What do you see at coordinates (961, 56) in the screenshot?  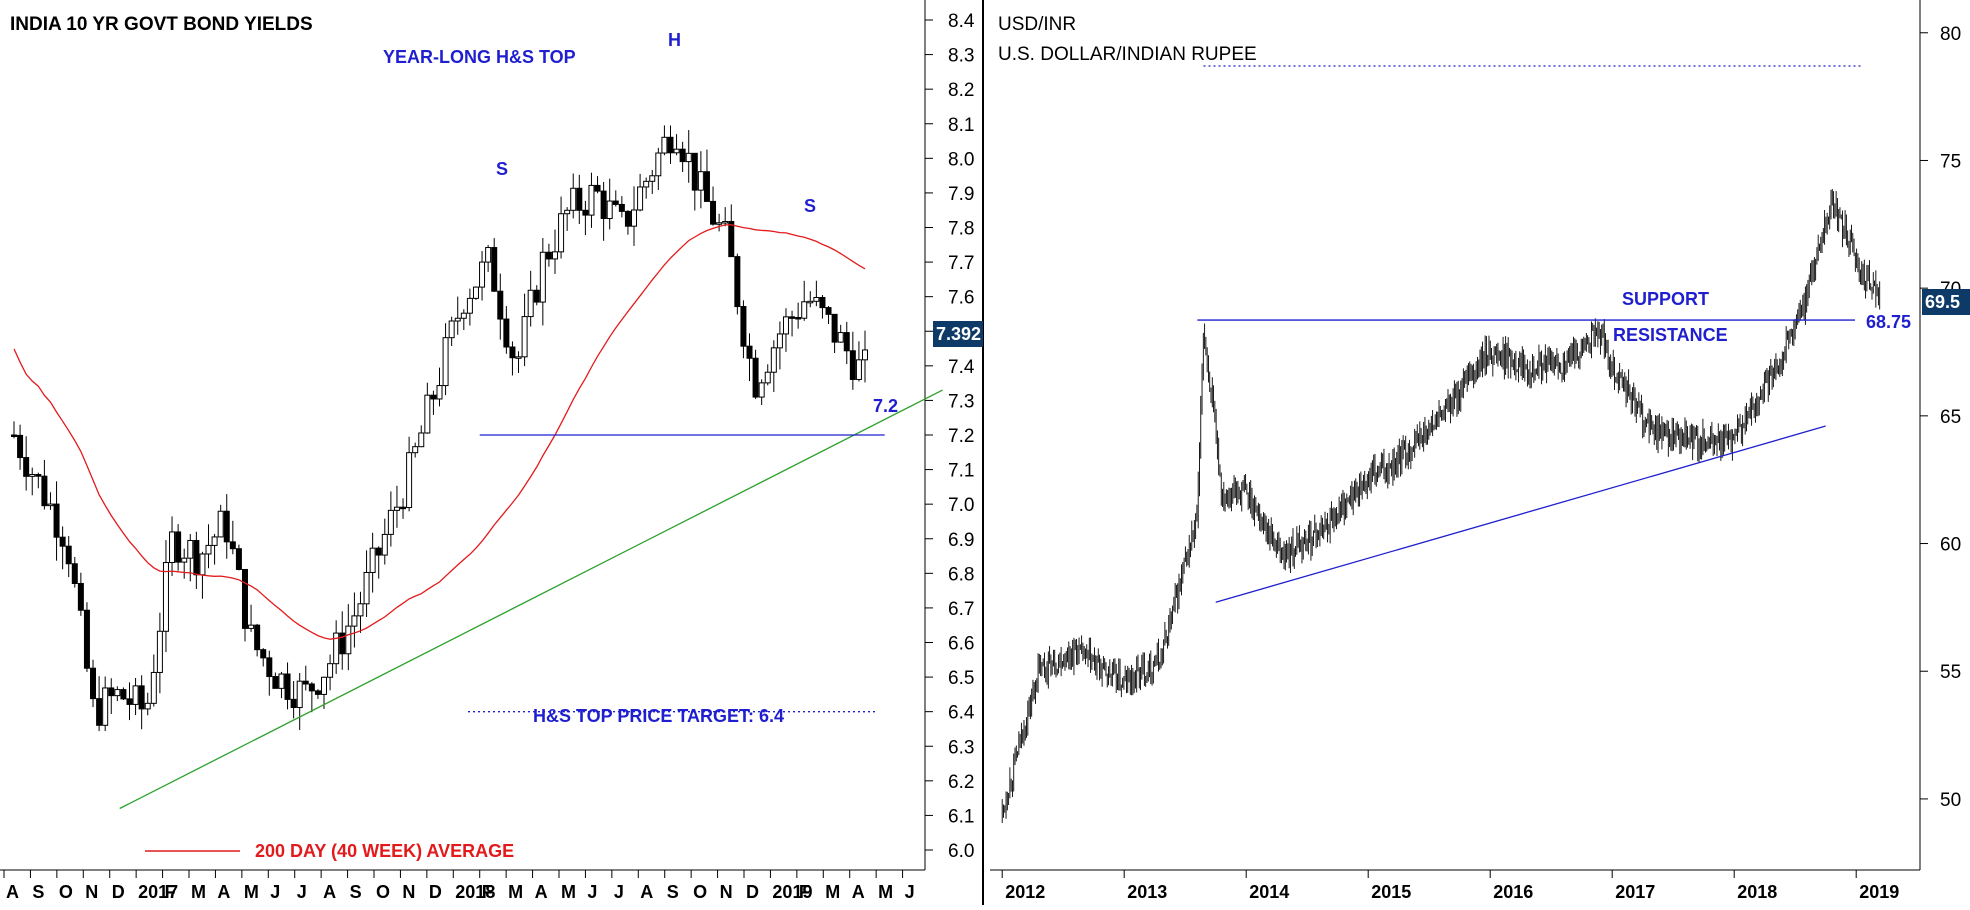 I see `left-y-tick-label: 8.3` at bounding box center [961, 56].